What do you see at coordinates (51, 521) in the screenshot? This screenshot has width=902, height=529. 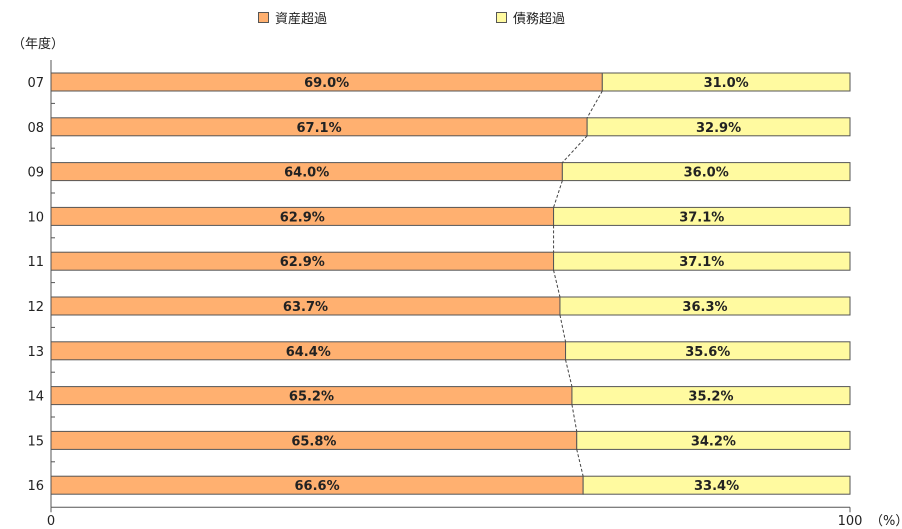 I see `x-tick-label: 0` at bounding box center [51, 521].